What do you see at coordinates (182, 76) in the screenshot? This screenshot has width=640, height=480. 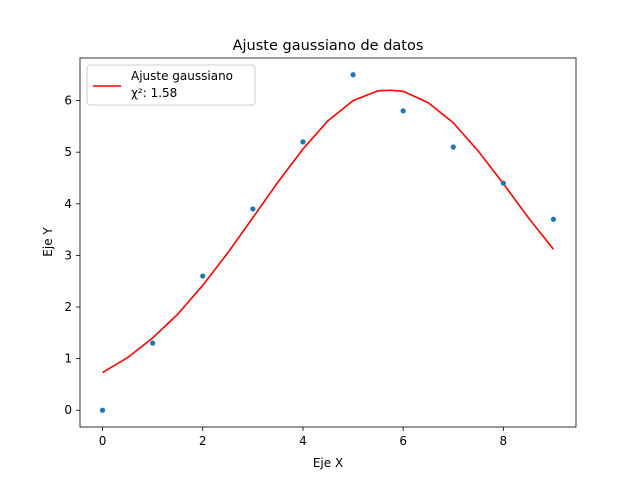 I see `legend-label-fit: Ajuste gaussiano` at bounding box center [182, 76].